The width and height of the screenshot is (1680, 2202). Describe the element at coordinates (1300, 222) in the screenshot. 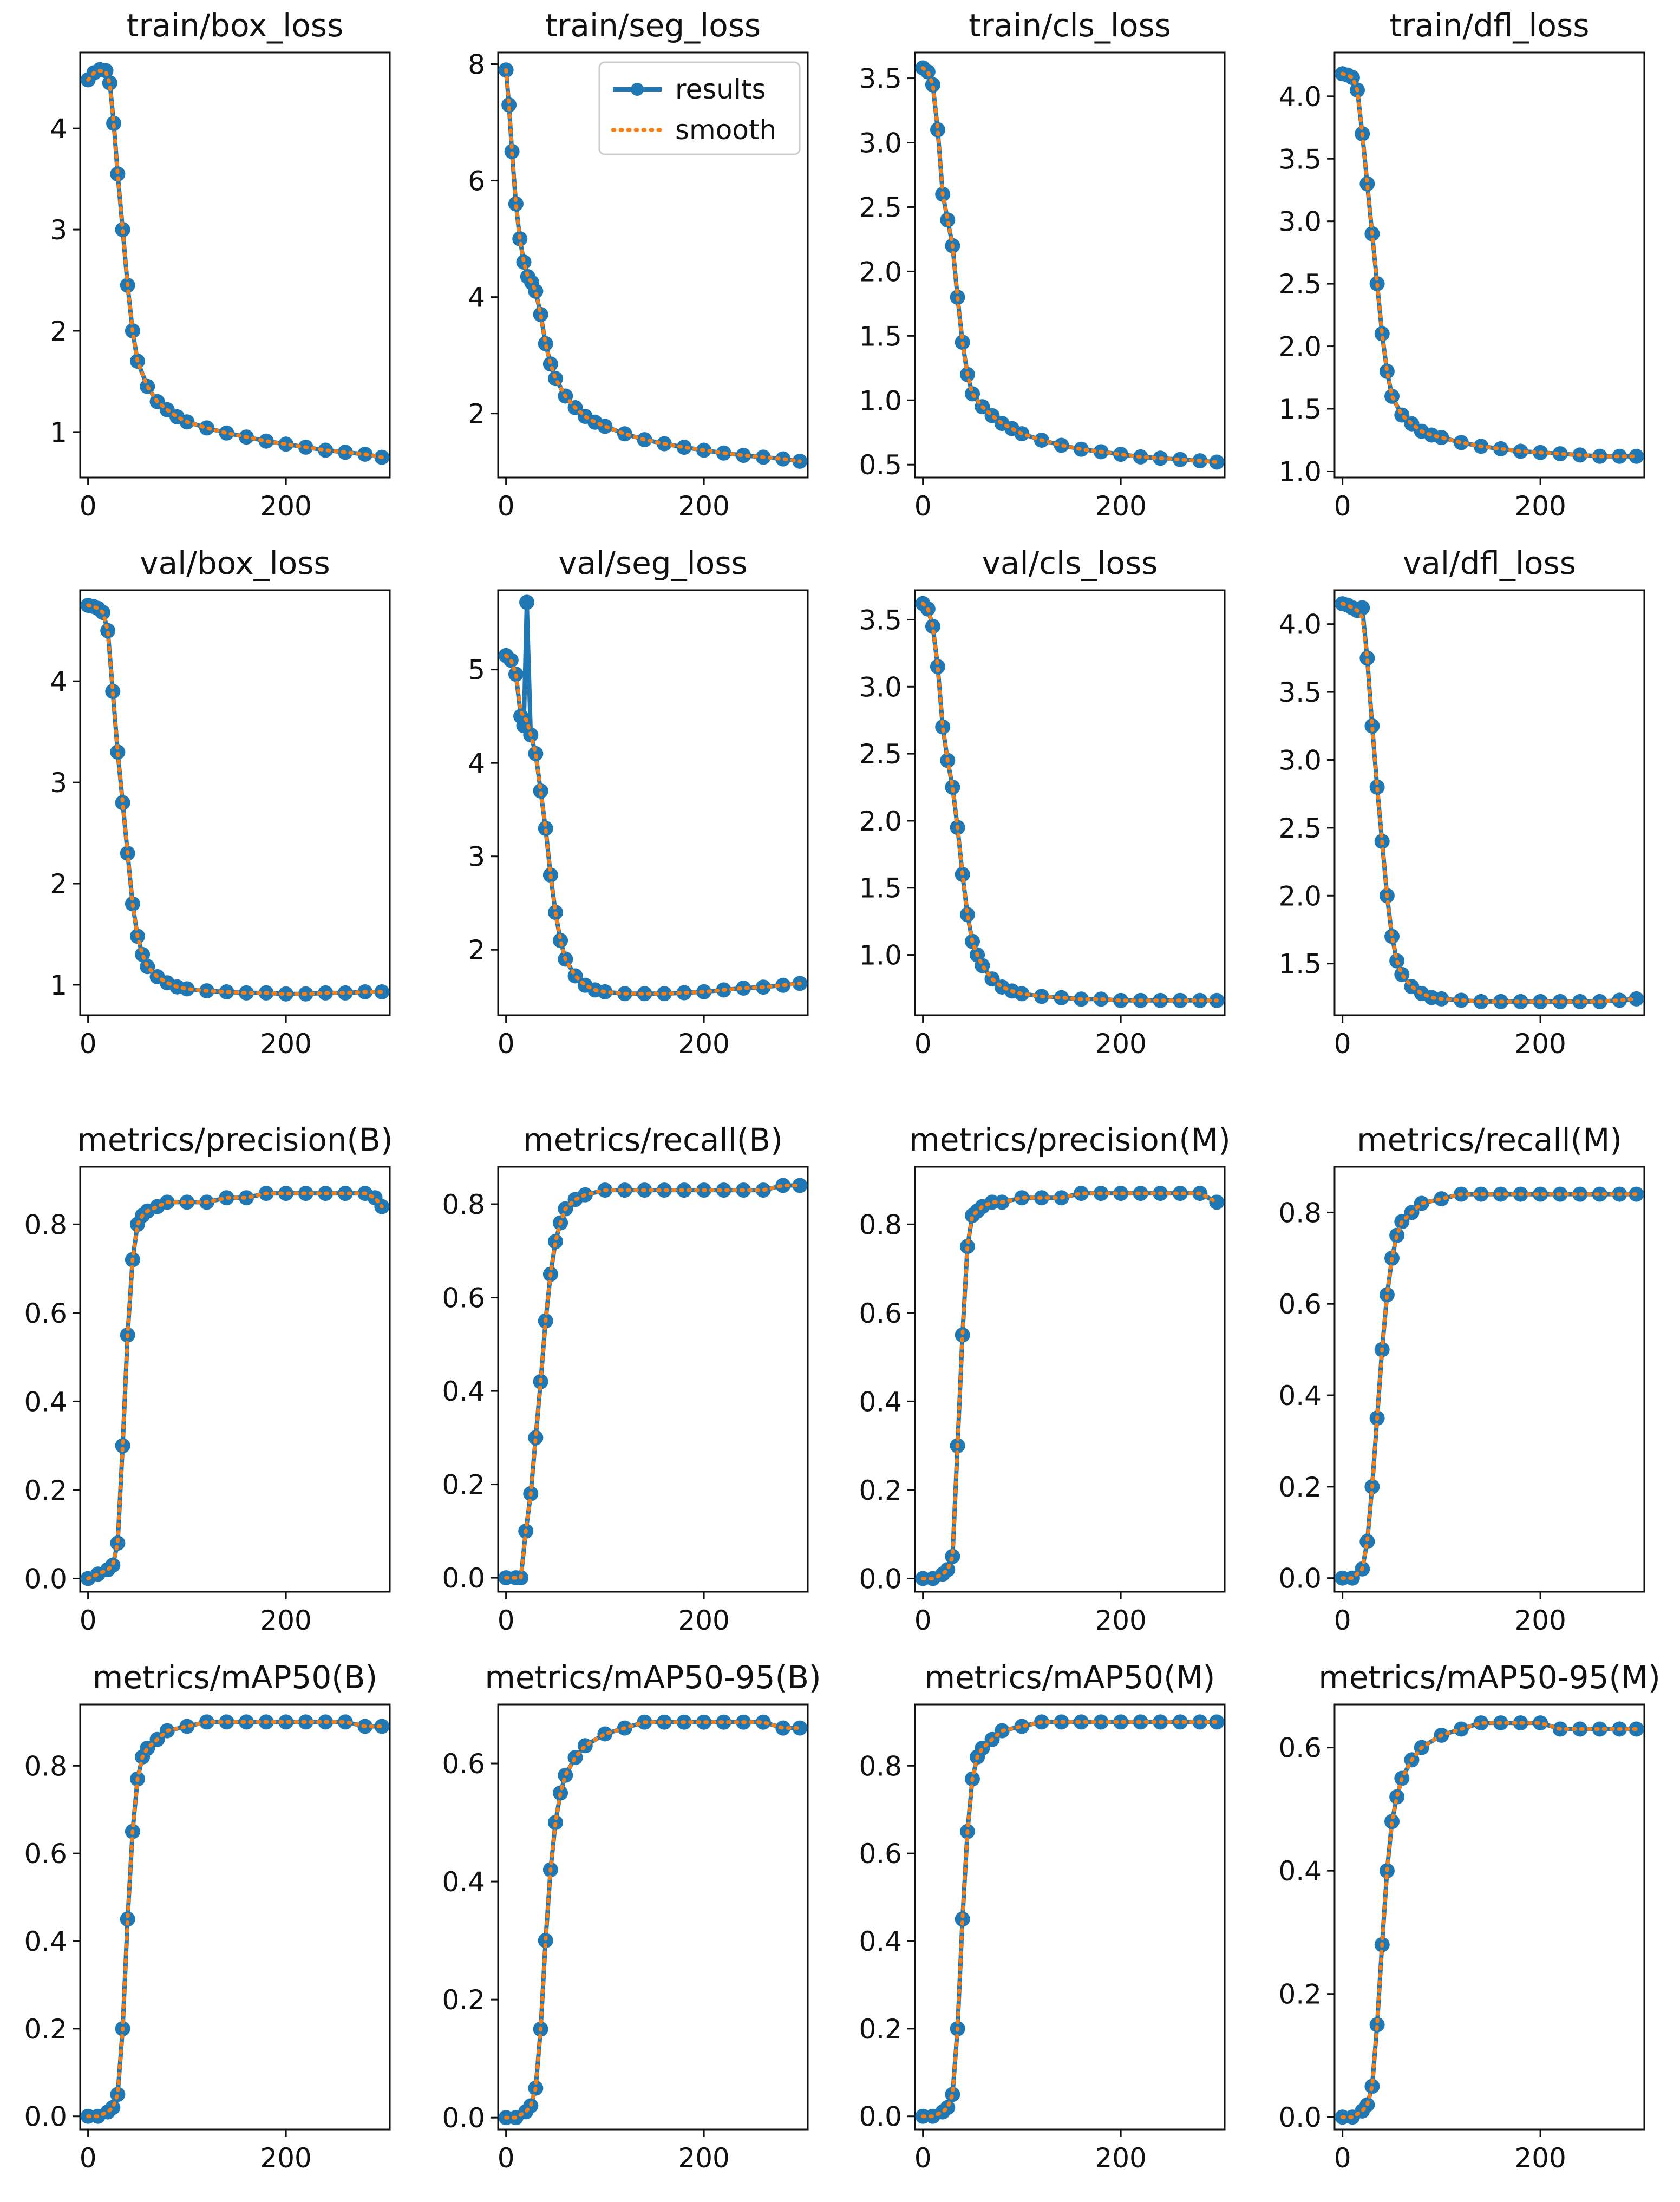

I see `y-tick-label: 3.0` at that location.